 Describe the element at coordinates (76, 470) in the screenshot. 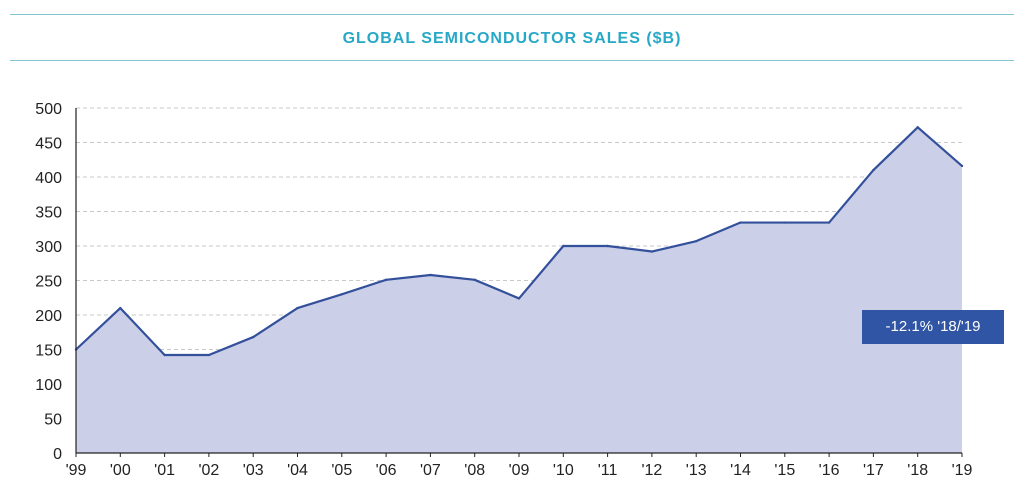

I see `x-tick-label: '99` at that location.